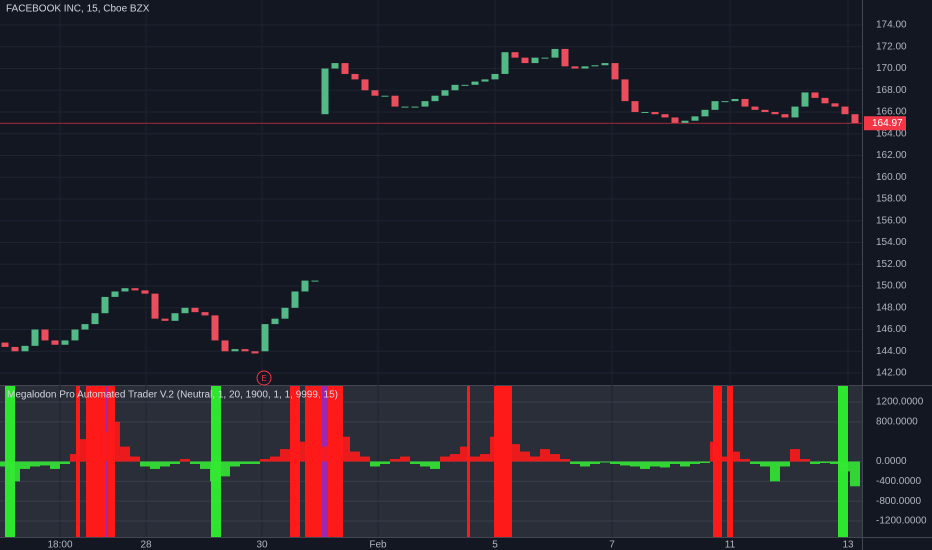 The height and width of the screenshot is (550, 932). What do you see at coordinates (898, 501) in the screenshot?
I see `y-tick-label: -800.0000` at bounding box center [898, 501].